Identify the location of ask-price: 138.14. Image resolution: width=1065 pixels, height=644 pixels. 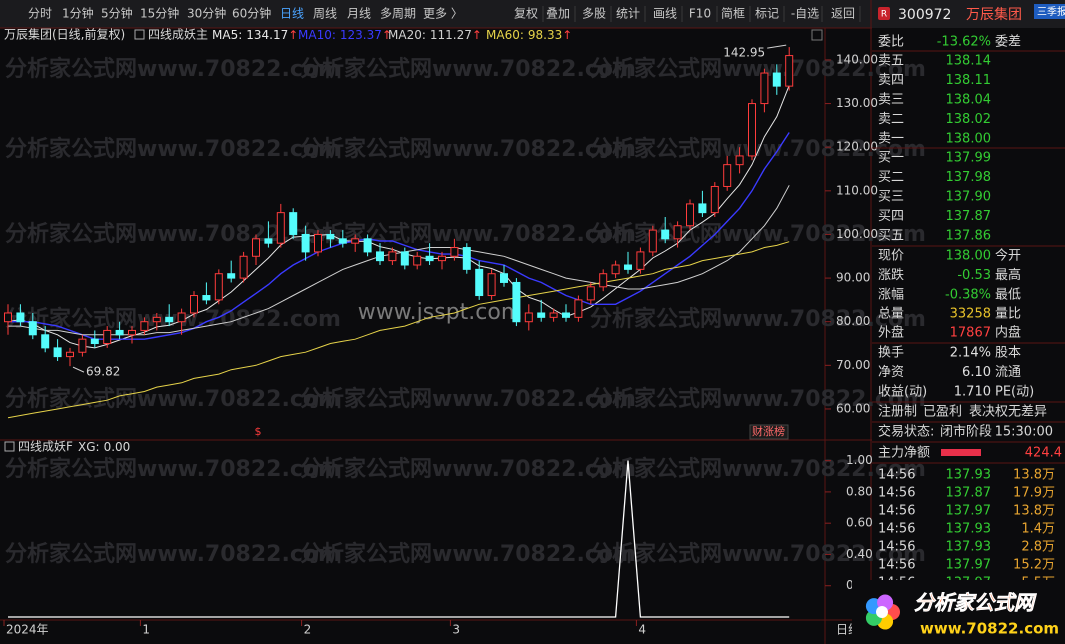
(969, 61).